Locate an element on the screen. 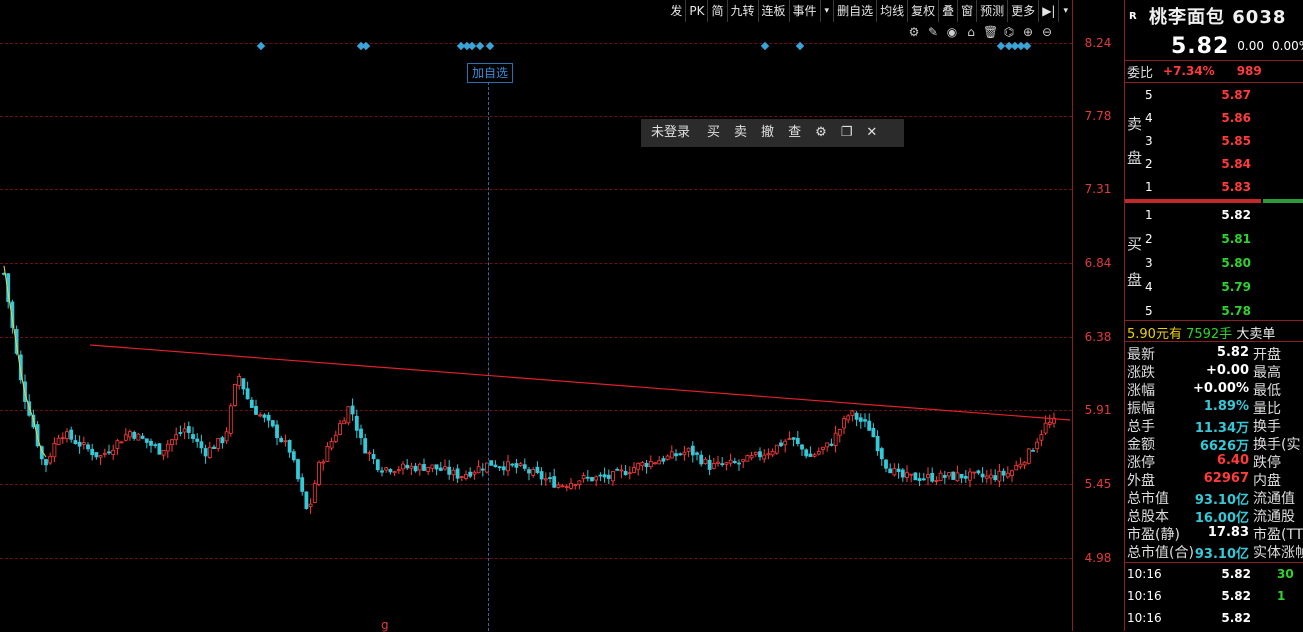 The image size is (1303, 632). buy-level-row: 3 5.80 is located at coordinates (1214, 263).